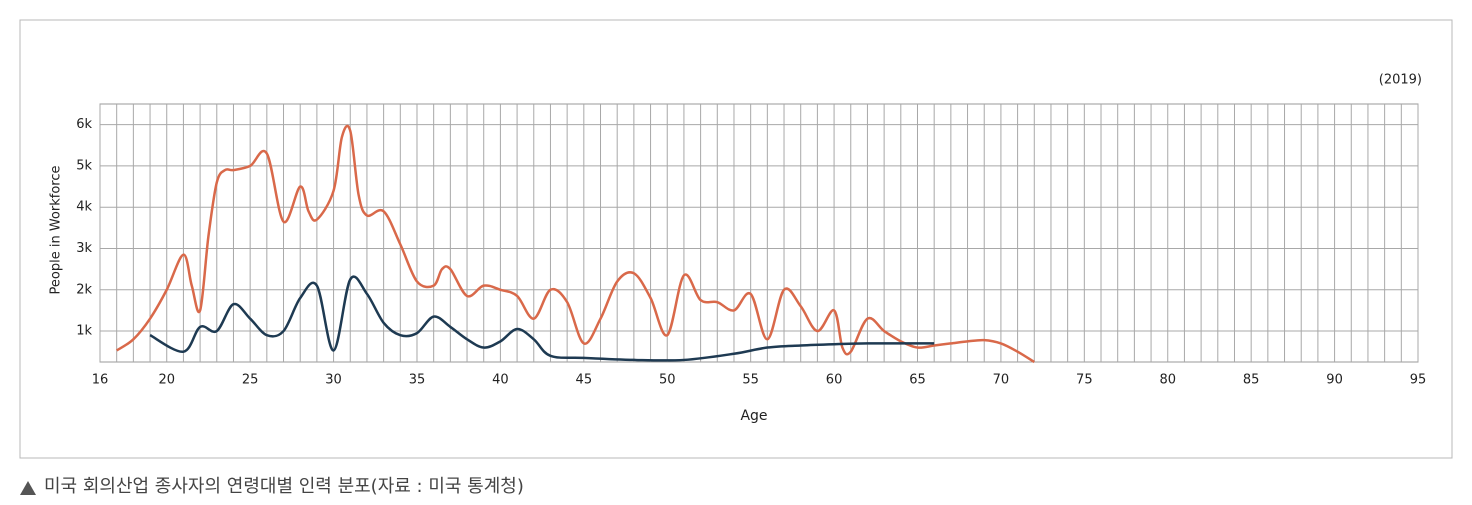 The width and height of the screenshot is (1472, 505). Describe the element at coordinates (56, 230) in the screenshot. I see `y-axis-label: People in Workforce` at that location.